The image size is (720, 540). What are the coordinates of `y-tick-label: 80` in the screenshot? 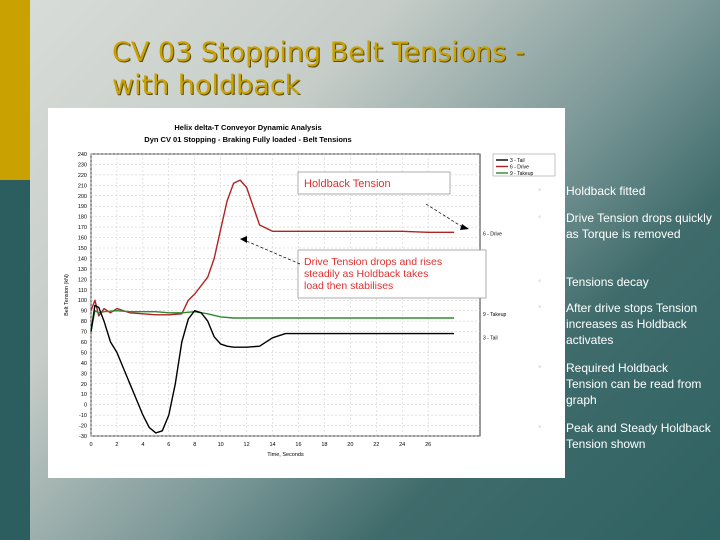 It's located at (84, 322).